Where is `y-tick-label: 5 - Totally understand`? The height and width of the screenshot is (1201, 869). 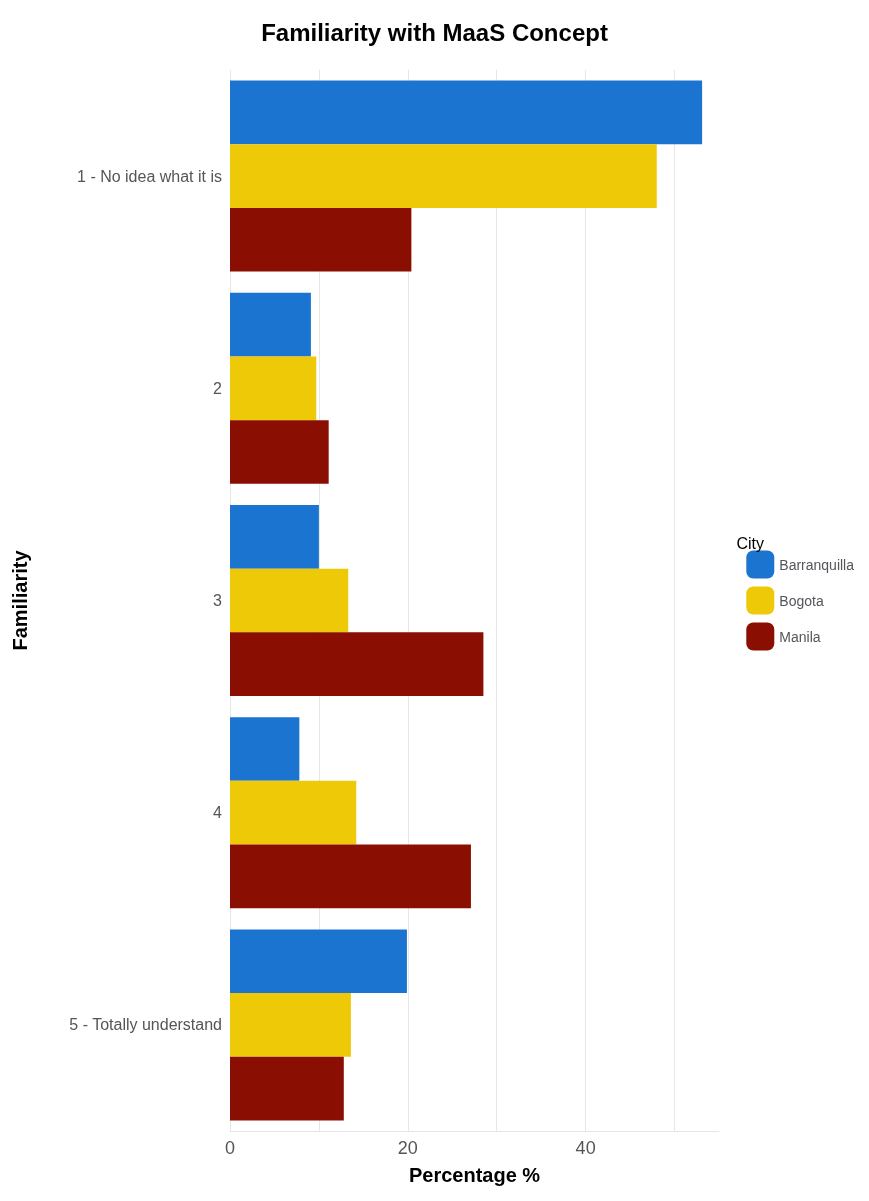
y-tick-label: 5 - Totally understand is located at coordinates (145, 1025).